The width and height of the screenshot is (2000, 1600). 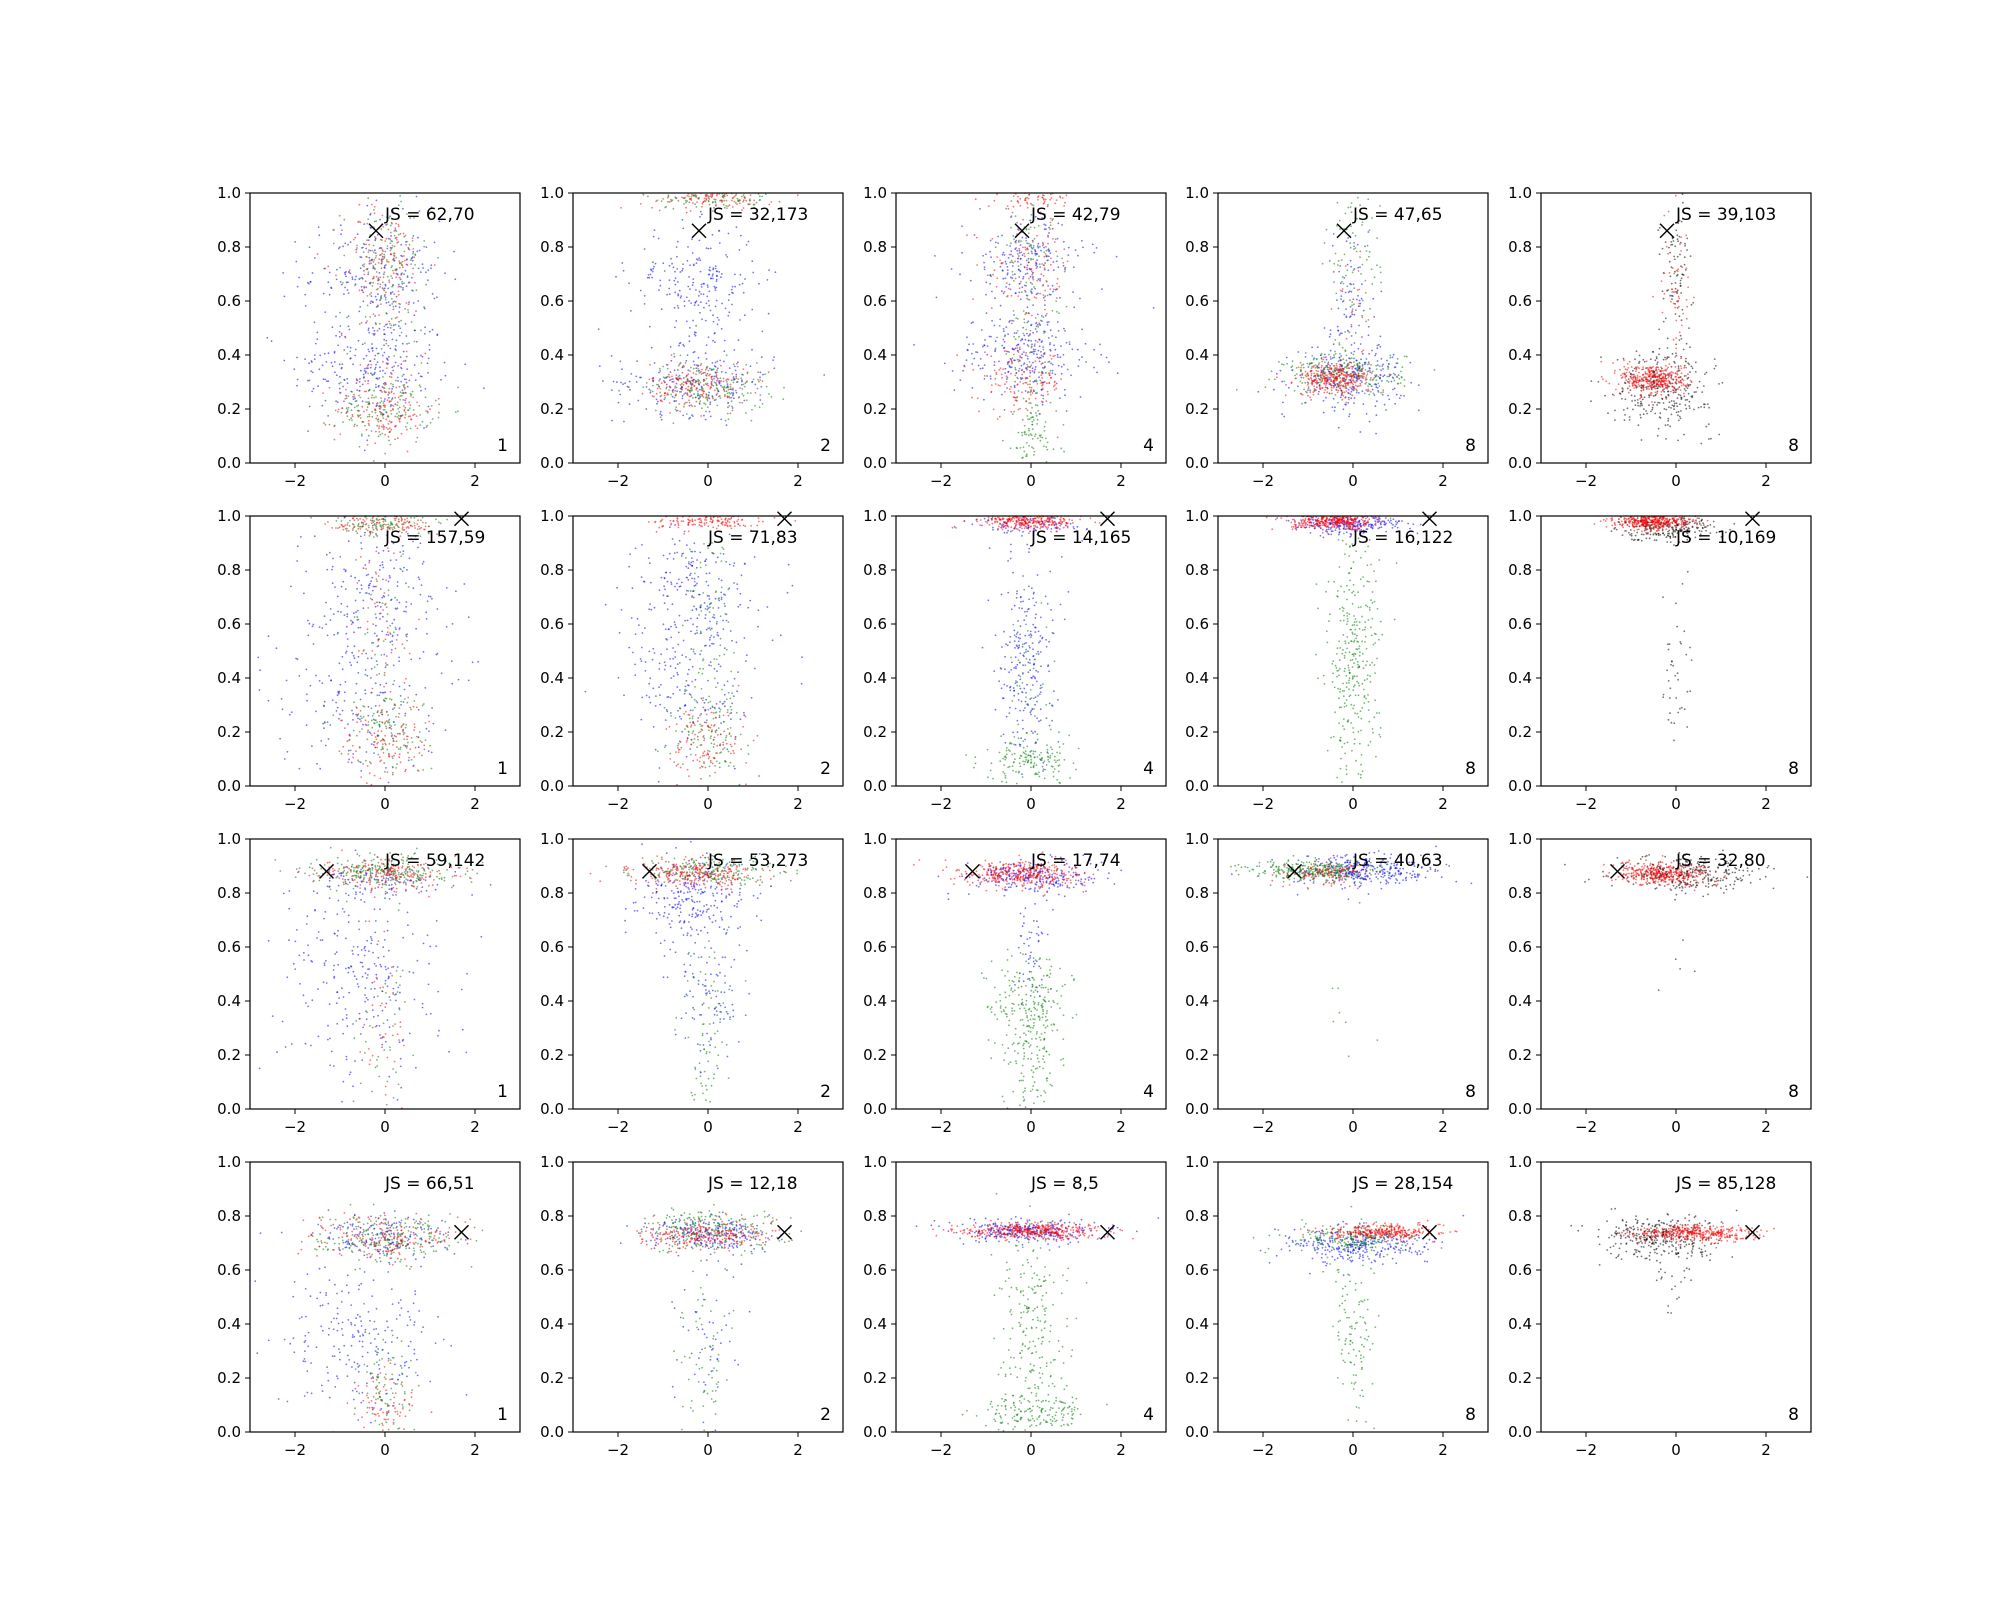 What do you see at coordinates (1197, 247) in the screenshot?
I see `y-tick-label: 0.8` at bounding box center [1197, 247].